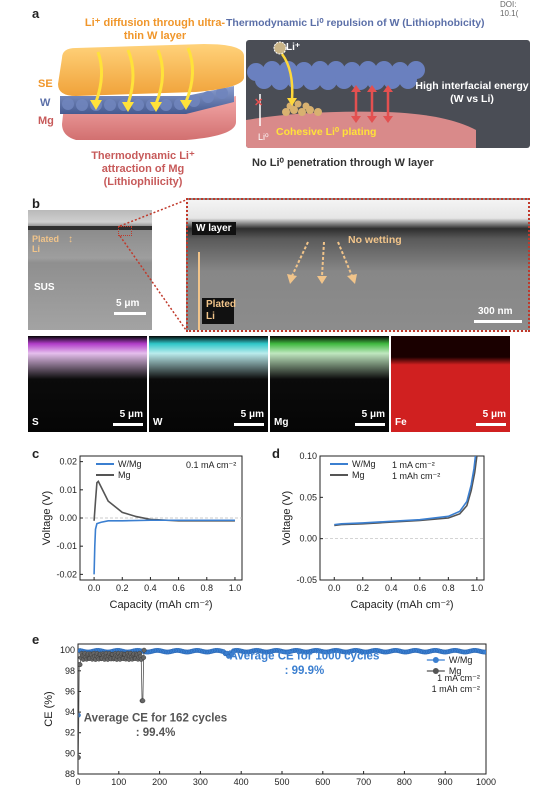  I want to click on chart-annotation: 0.1 mA cm⁻², so click(211, 465).